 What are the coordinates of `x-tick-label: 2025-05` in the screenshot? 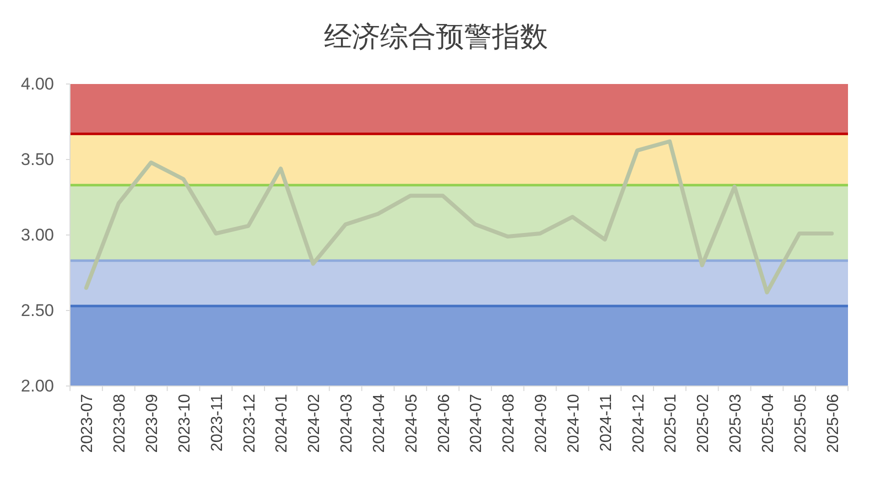 It's located at (801, 423).